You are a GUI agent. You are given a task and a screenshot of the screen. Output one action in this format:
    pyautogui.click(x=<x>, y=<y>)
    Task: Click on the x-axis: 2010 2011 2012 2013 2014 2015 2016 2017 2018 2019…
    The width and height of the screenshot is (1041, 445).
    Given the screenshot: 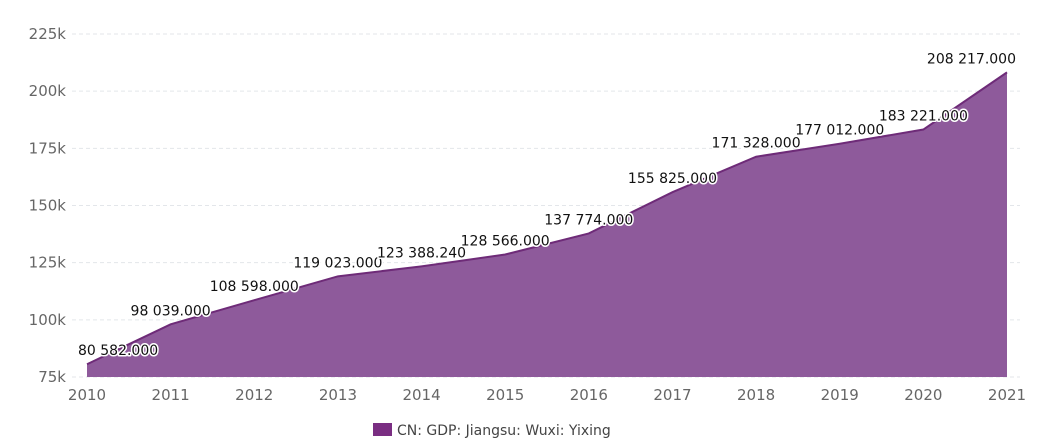 What is the action you would take?
    pyautogui.click(x=547, y=395)
    